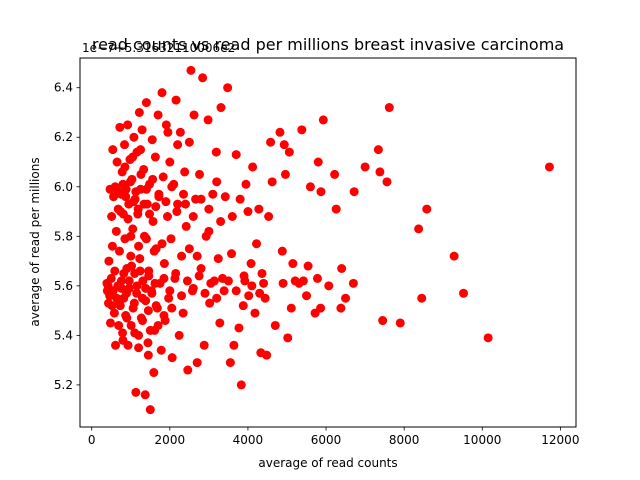 The width and height of the screenshot is (640, 480). I want to click on y-offset-text: 1e−7+5.31632110006e2, so click(158, 48).